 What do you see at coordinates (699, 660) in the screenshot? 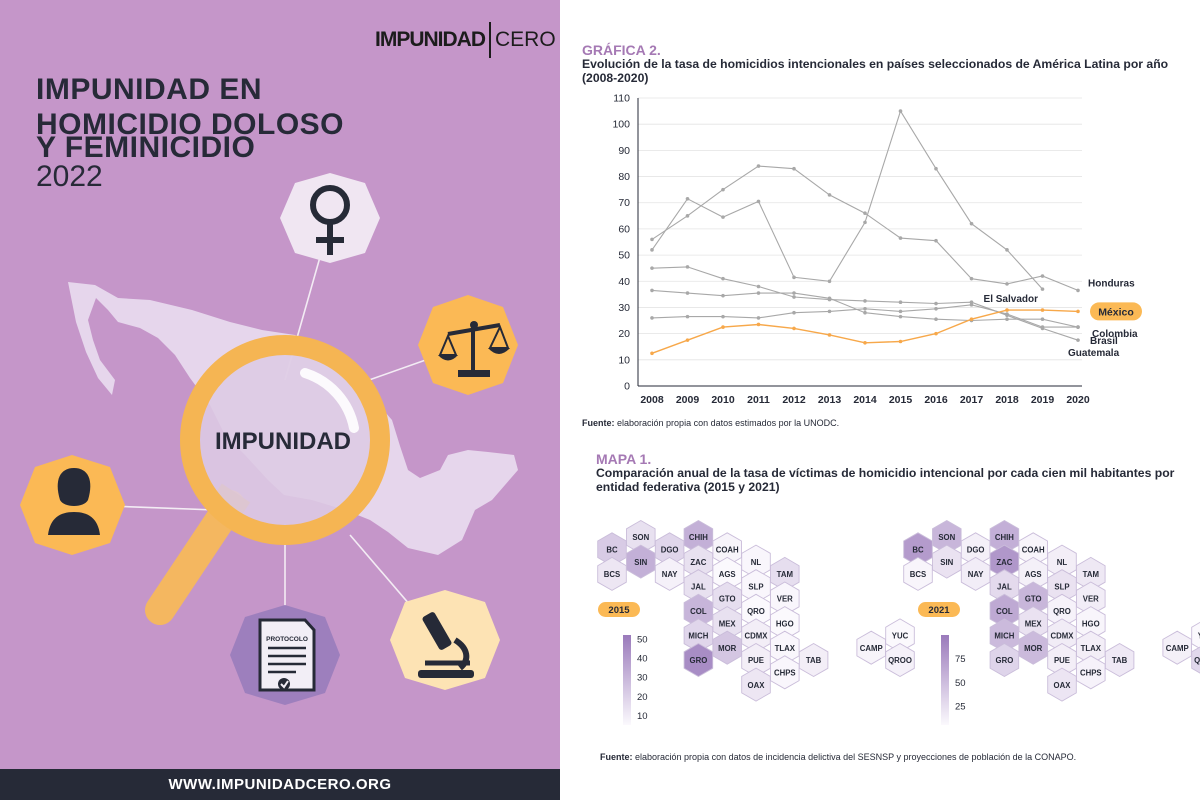
I see `hex-label-2015-gro: GRO` at bounding box center [699, 660].